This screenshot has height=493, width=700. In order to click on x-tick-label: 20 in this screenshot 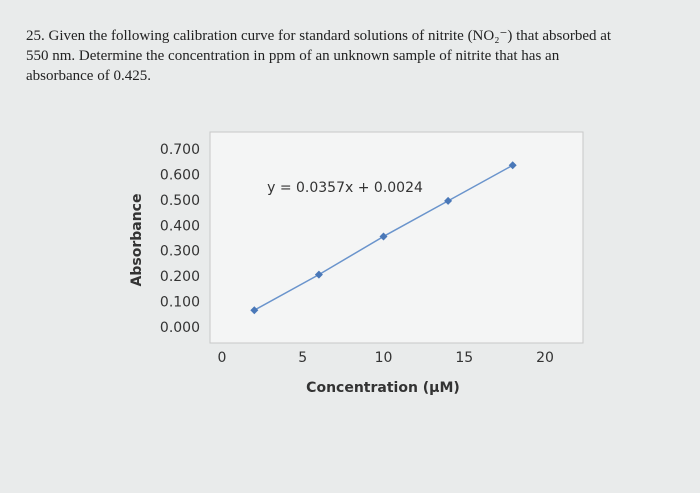, I will do `click(545, 358)`.